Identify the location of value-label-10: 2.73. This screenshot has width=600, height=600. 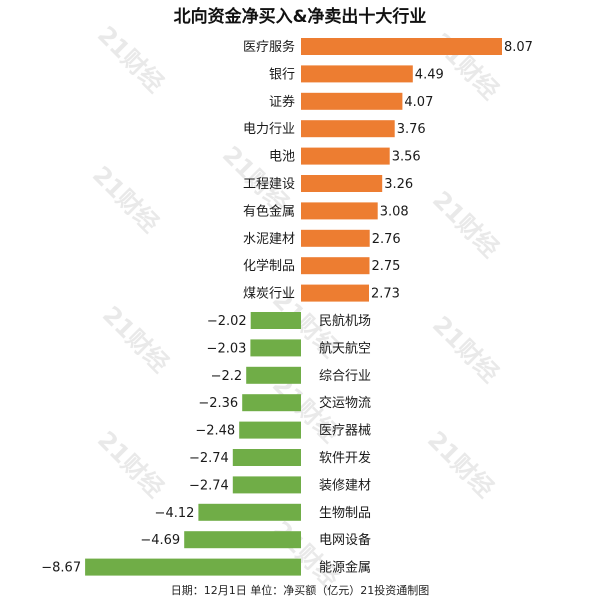
(385, 294).